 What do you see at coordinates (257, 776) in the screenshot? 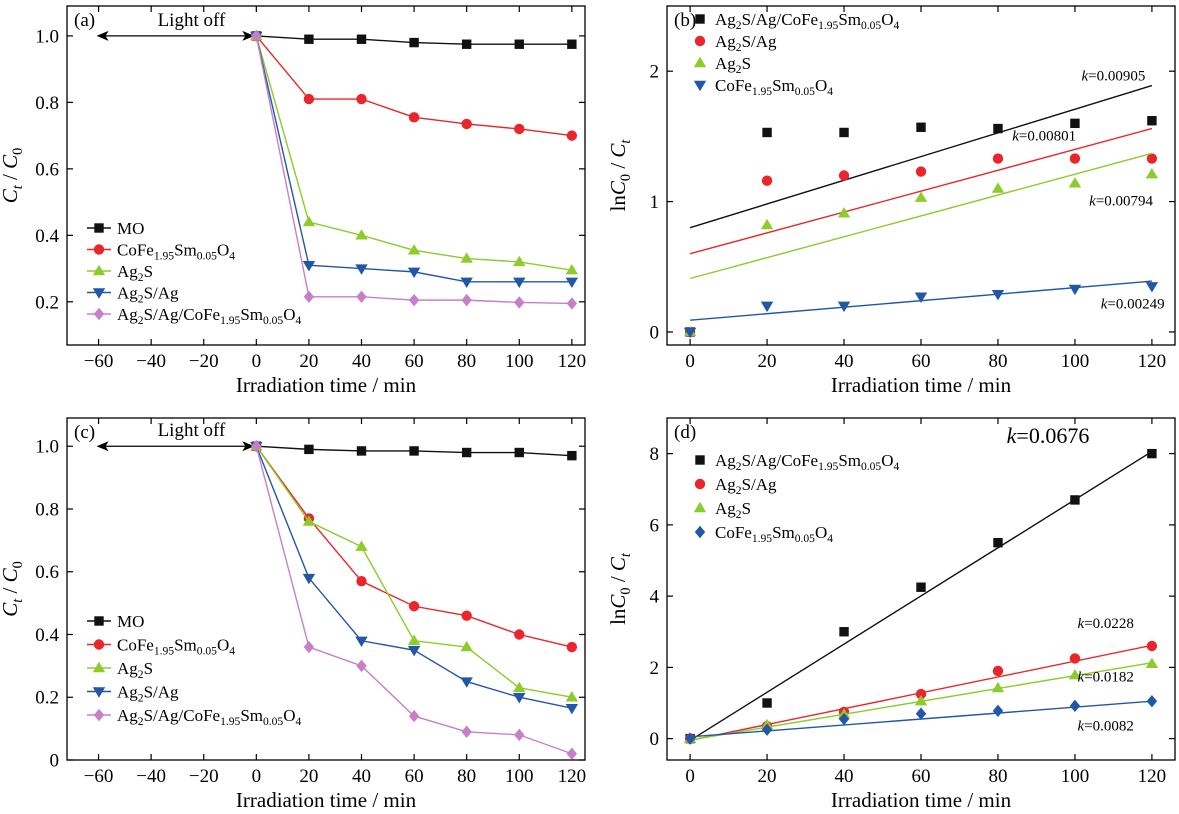
I see `x-tick-label: 0` at bounding box center [257, 776].